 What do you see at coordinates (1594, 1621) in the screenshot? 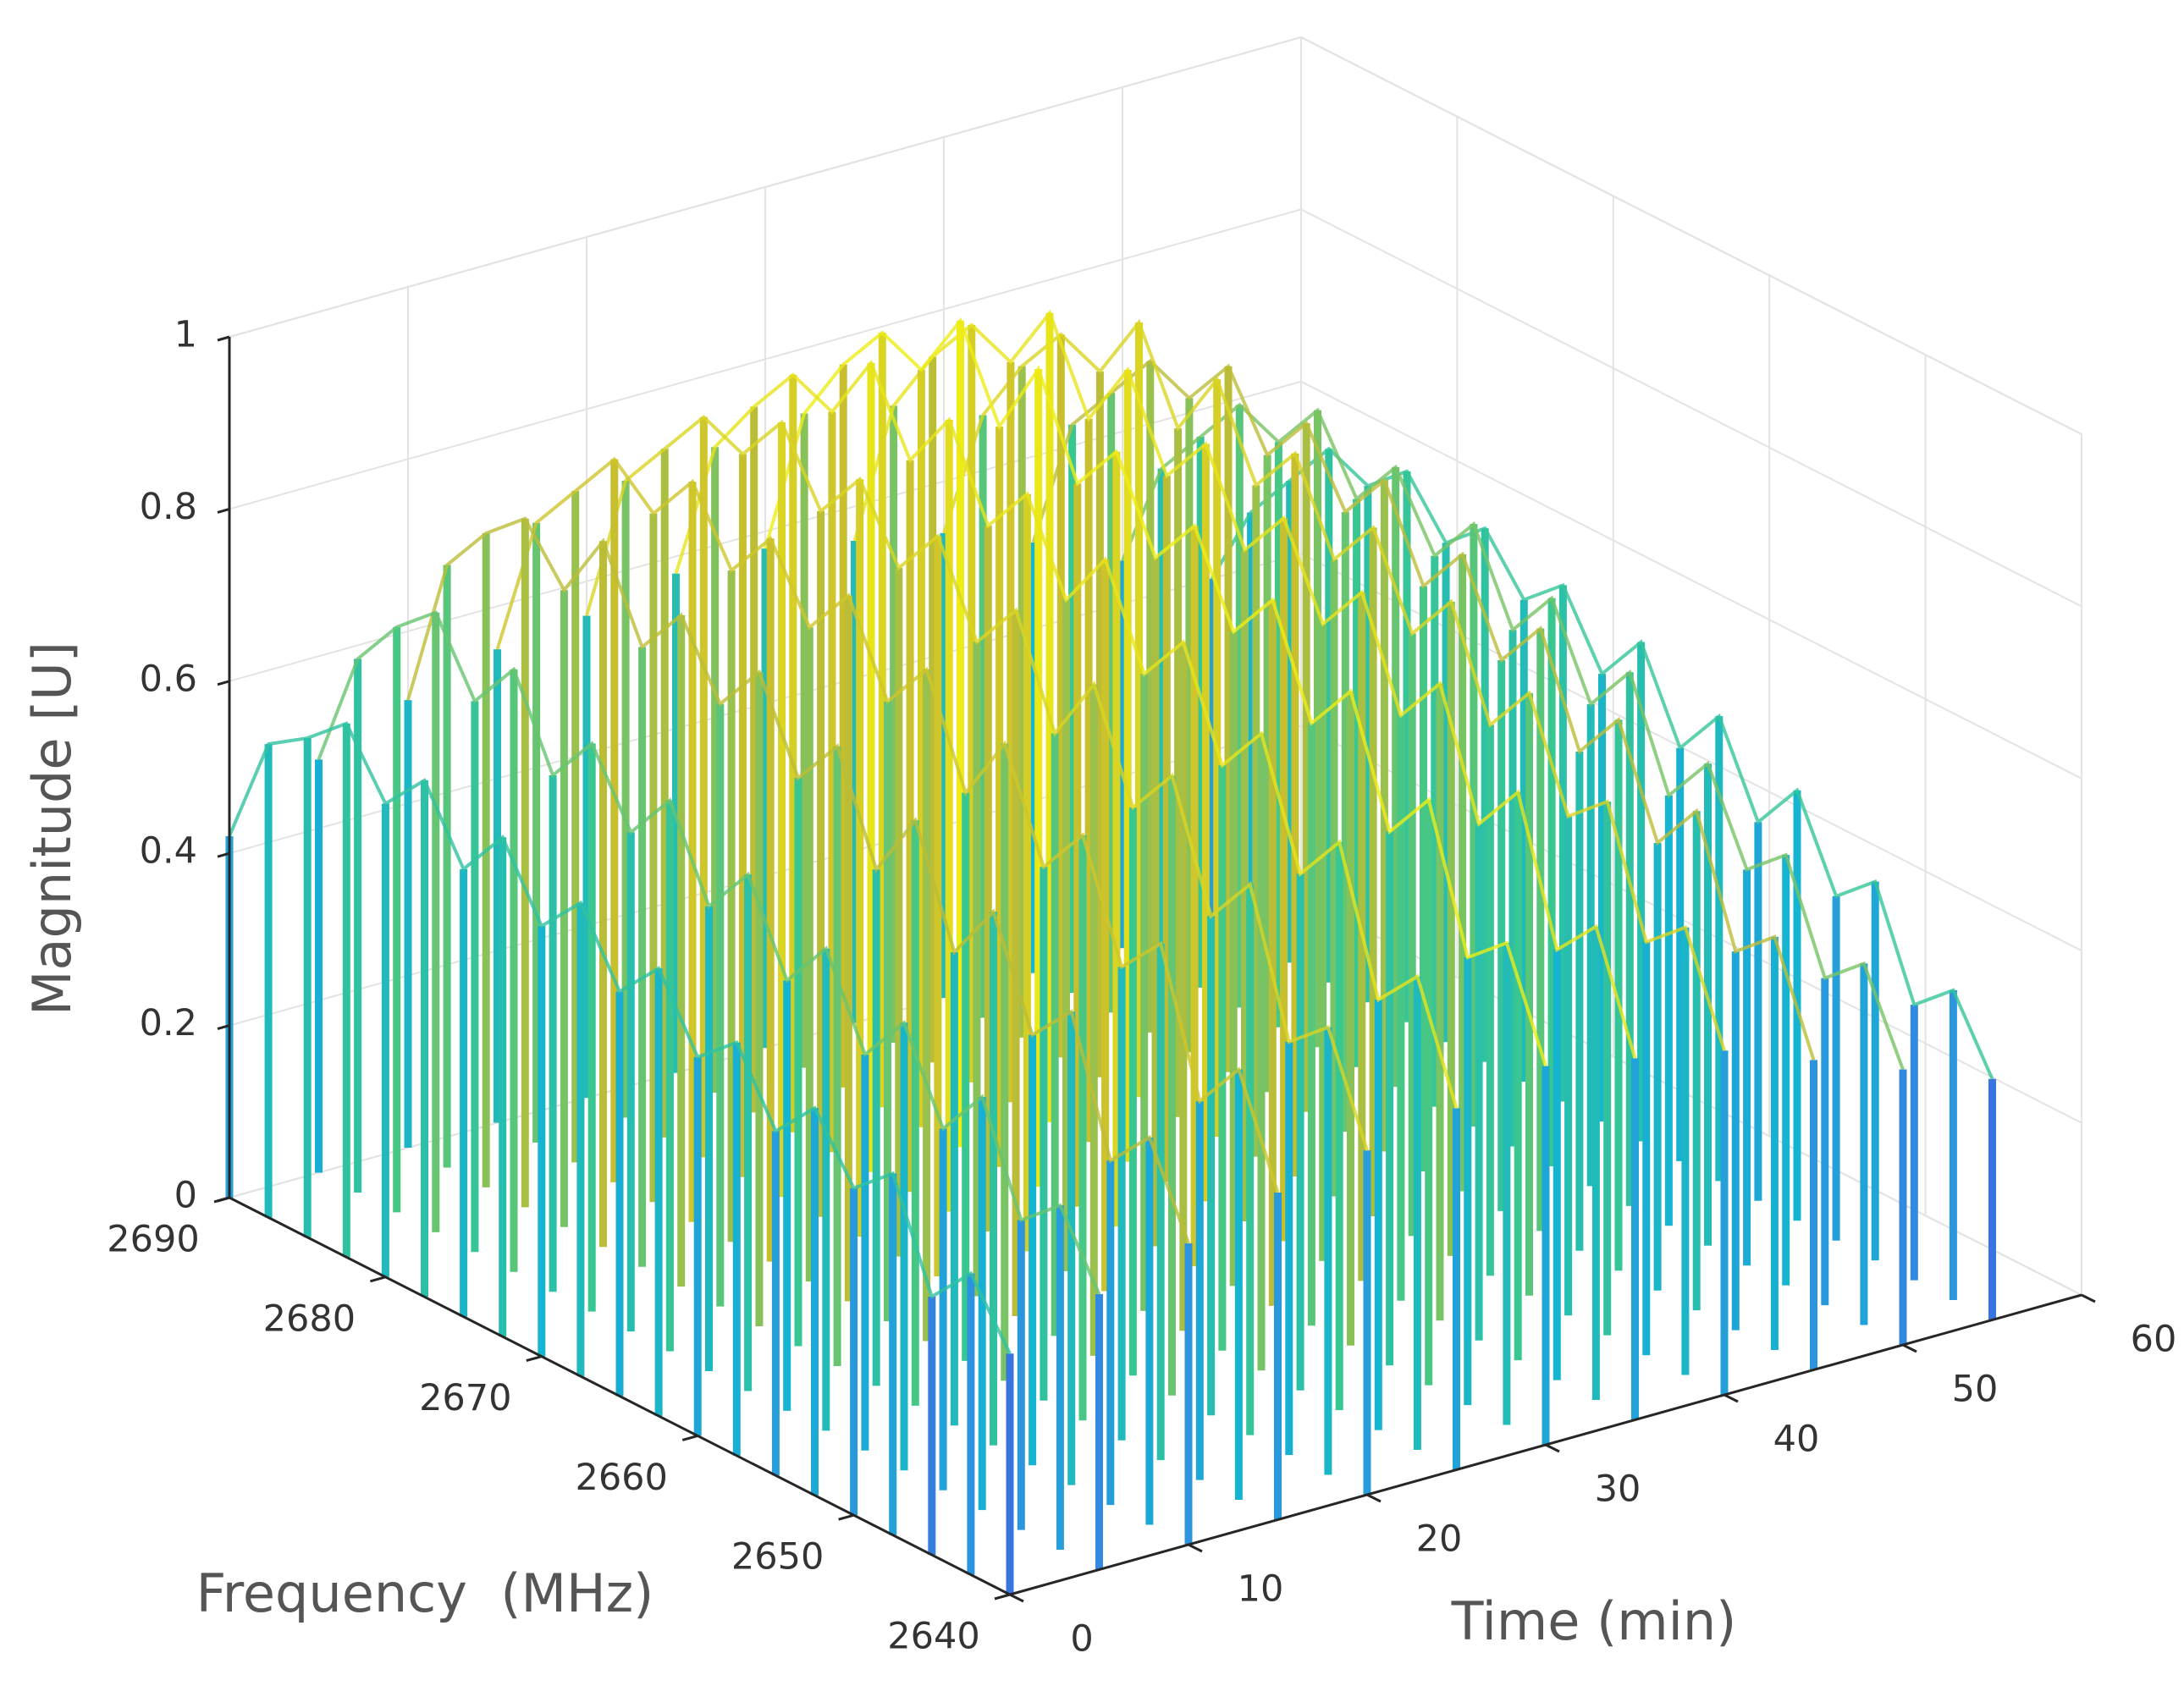
I see `y-axis-label: Time (min)` at bounding box center [1594, 1621].